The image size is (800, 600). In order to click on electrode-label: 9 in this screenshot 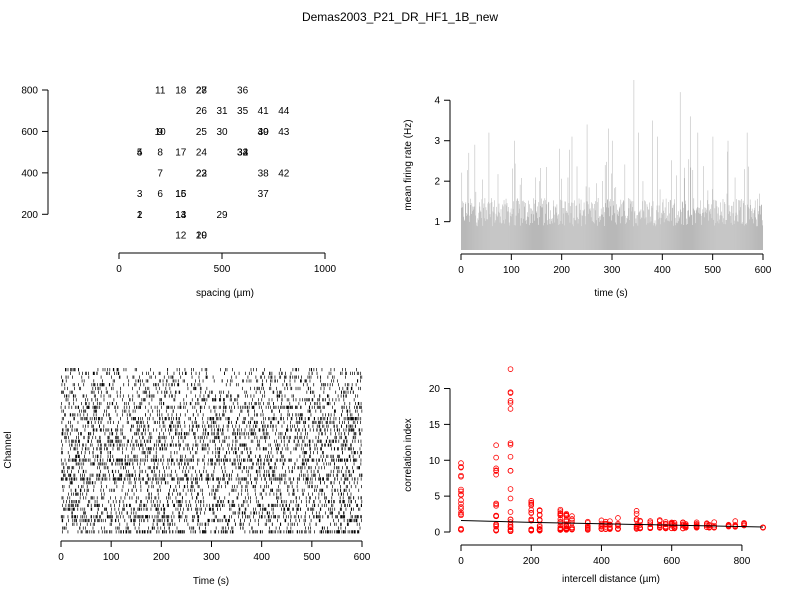, I will do `click(160, 132)`.